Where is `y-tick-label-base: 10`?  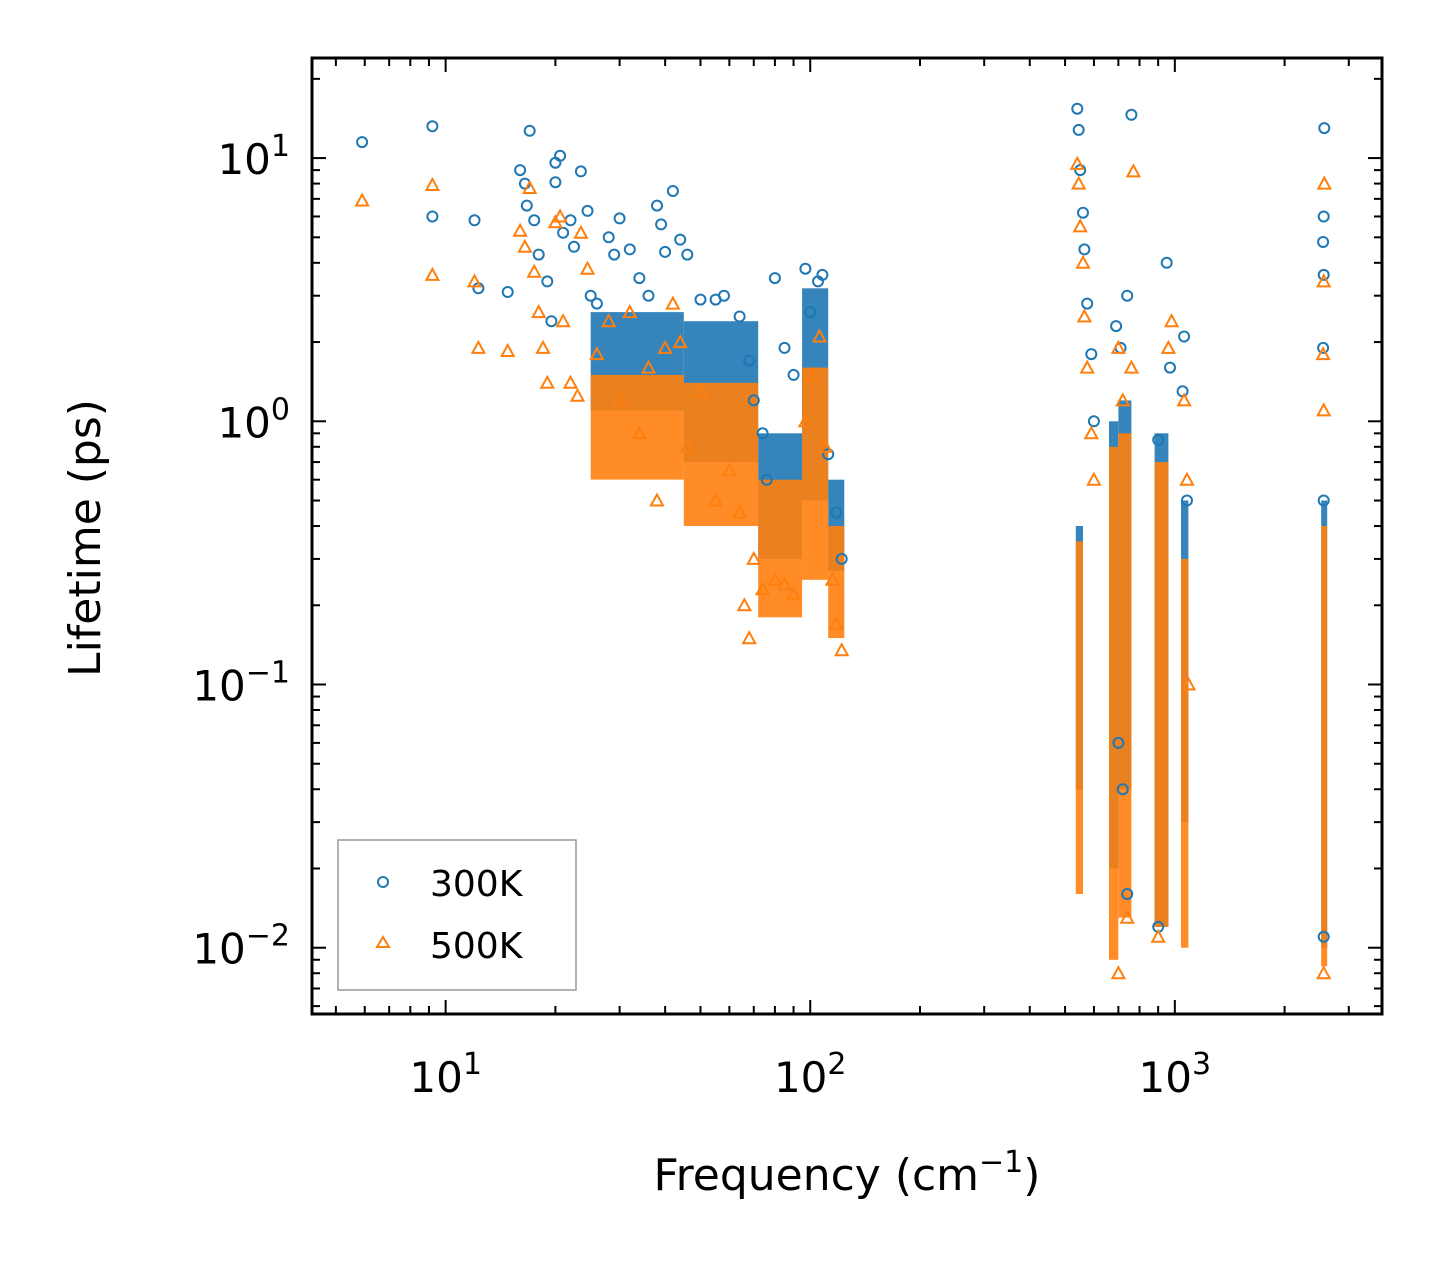
y-tick-label-base: 10 is located at coordinates (218, 949).